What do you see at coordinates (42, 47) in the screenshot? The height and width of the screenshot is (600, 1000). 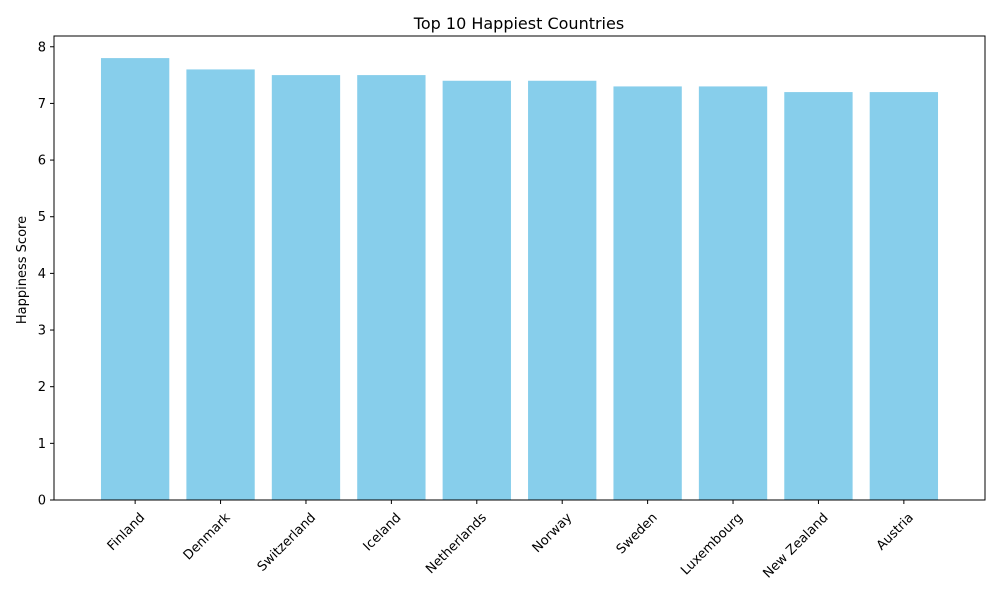 I see `y-tick-label: 8` at bounding box center [42, 47].